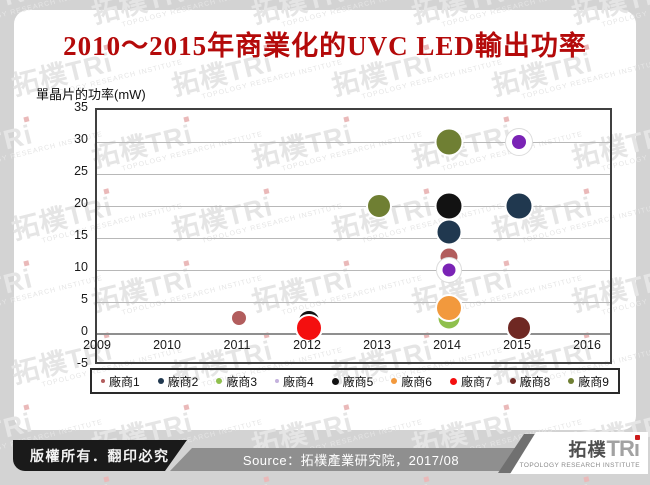  I want to click on legend-label: 廠商8, so click(535, 381).